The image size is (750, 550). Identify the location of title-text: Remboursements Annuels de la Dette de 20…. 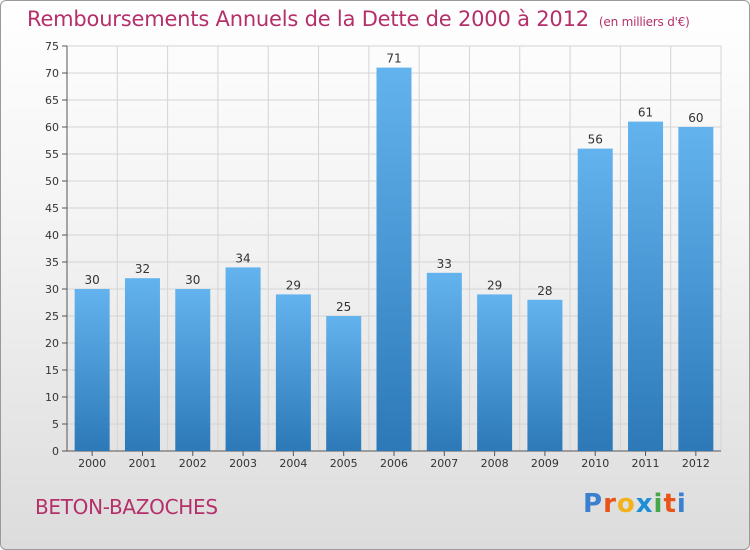
(308, 19).